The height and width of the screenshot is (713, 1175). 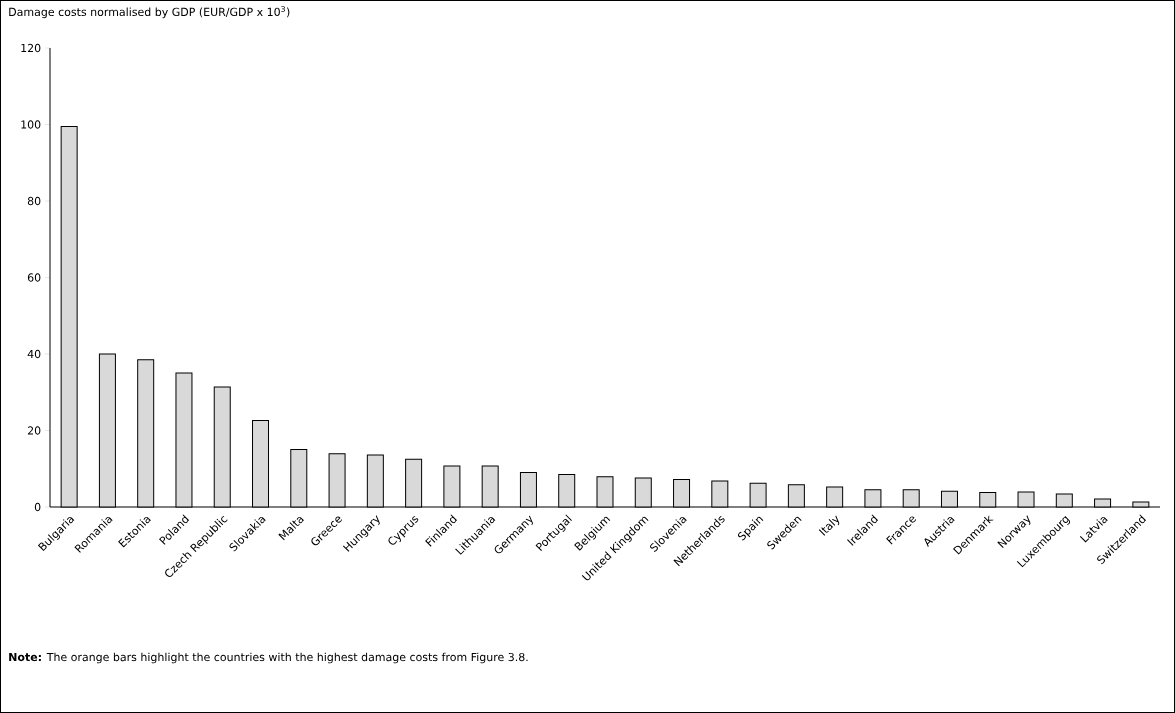 What do you see at coordinates (34, 354) in the screenshot?
I see `y-tick-label: 40` at bounding box center [34, 354].